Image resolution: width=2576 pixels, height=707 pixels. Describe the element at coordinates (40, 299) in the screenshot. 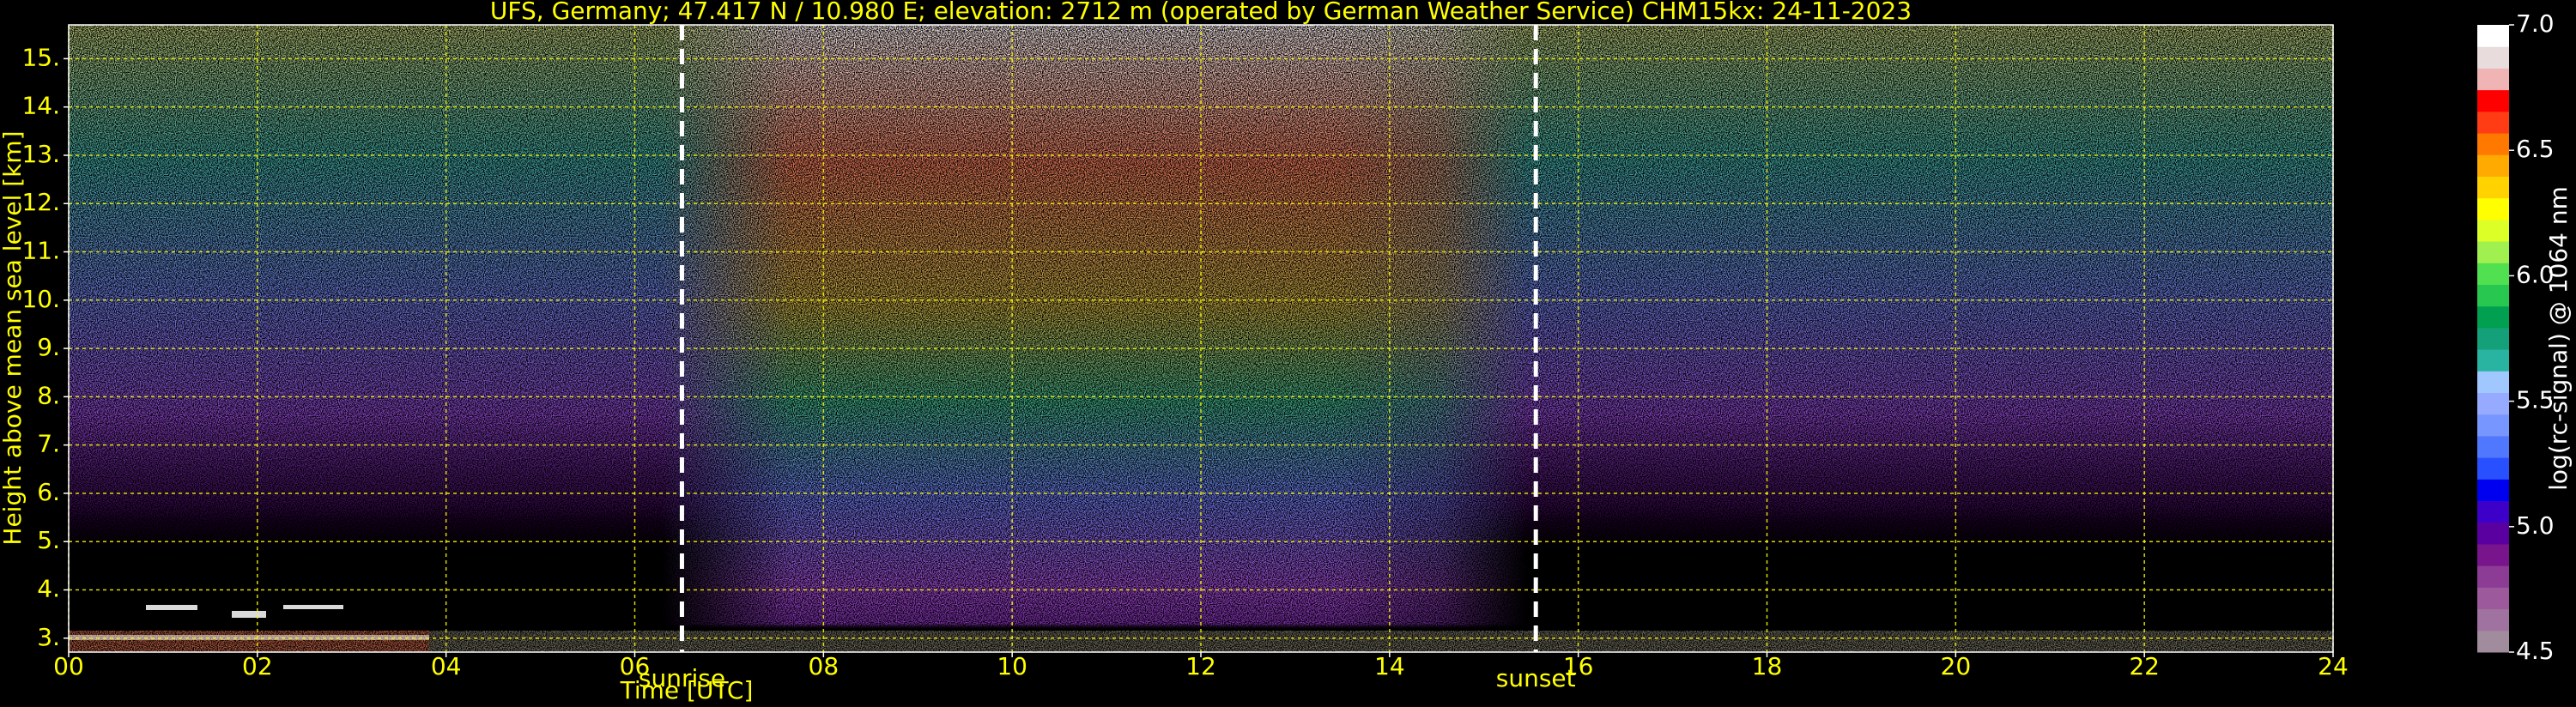

I see `y-tick-label: 10.` at that location.